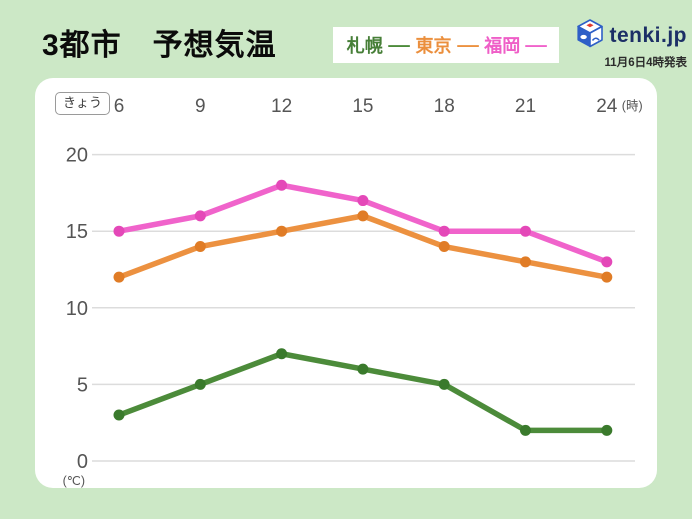 This screenshot has width=692, height=519. Describe the element at coordinates (77, 232) in the screenshot. I see `y-tick-label: 15` at that location.